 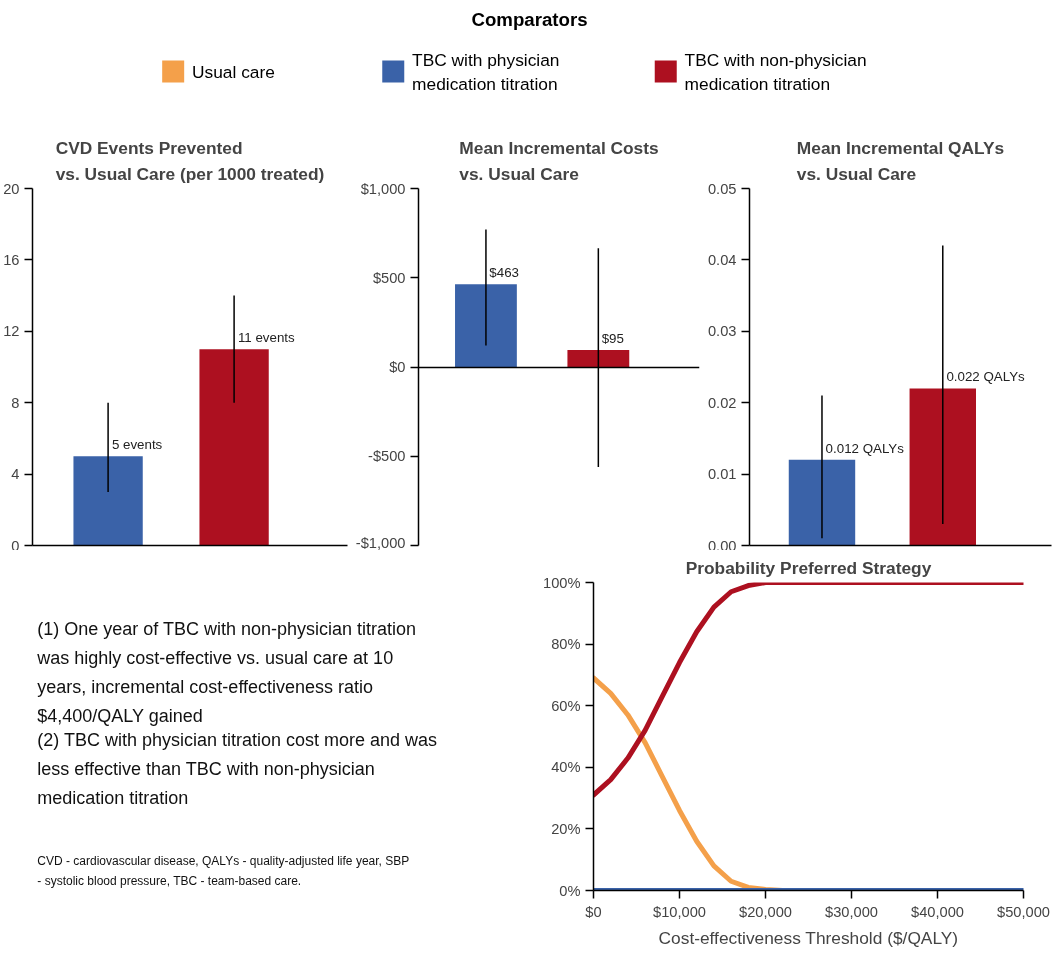 I want to click on text: (2) TBC with physician titration cost more and was less effective than TBC with non-physician medication titration, so click(x=237, y=769).